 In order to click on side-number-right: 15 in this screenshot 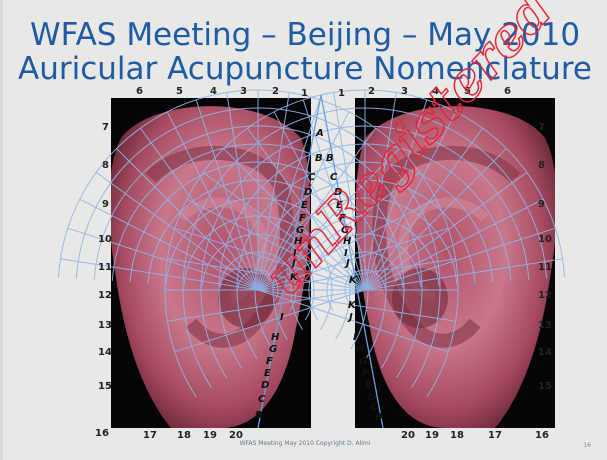, I will do `click(545, 386)`.